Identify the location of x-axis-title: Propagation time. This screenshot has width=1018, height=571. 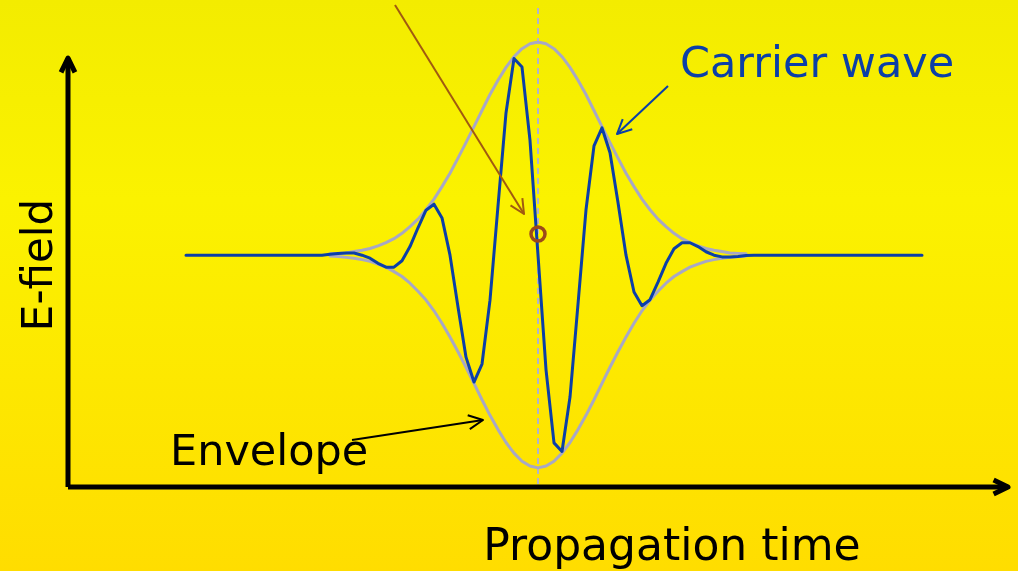
(672, 544).